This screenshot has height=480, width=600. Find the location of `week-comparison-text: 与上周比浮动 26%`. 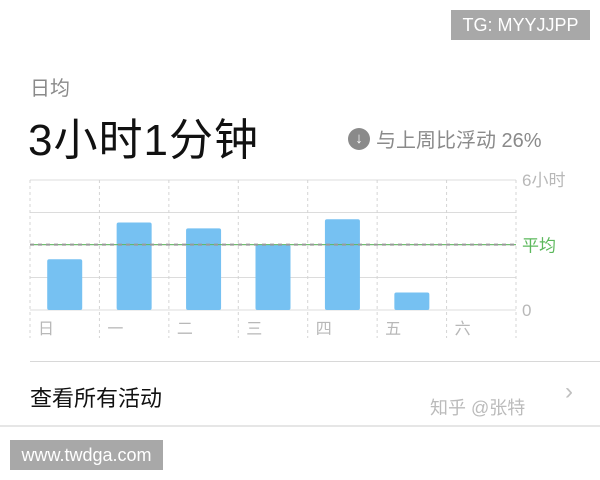

week-comparison-text: 与上周比浮动 26% is located at coordinates (459, 141).